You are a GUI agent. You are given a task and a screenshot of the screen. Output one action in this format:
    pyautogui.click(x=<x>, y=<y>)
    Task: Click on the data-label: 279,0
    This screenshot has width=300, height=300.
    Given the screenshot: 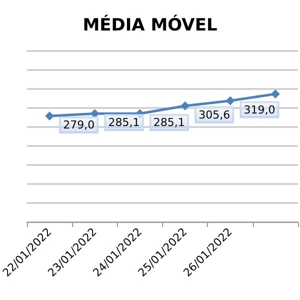 What is the action you would take?
    pyautogui.click(x=79, y=125)
    